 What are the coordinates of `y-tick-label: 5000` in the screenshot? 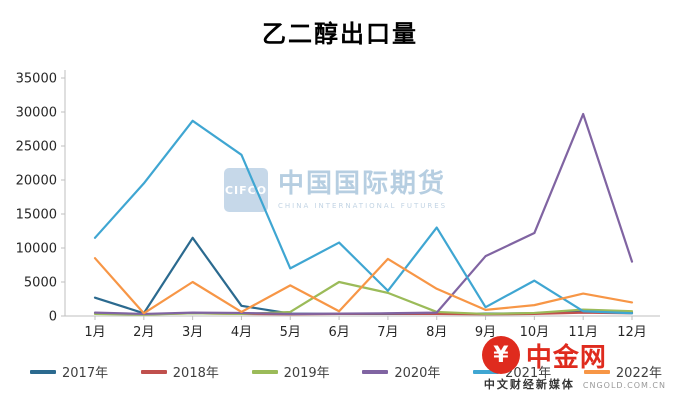 It's located at (40, 283).